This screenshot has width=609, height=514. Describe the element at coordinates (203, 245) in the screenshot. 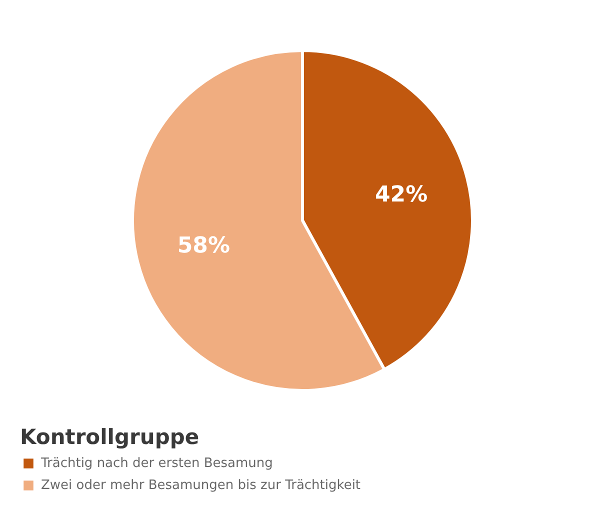

I see `data-label: 58%` at that location.